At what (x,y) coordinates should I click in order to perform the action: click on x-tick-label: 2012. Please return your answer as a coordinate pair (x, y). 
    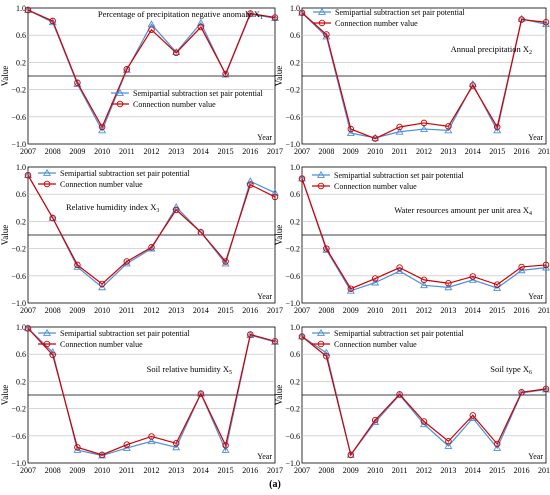
    Looking at the image, I should click on (424, 151).